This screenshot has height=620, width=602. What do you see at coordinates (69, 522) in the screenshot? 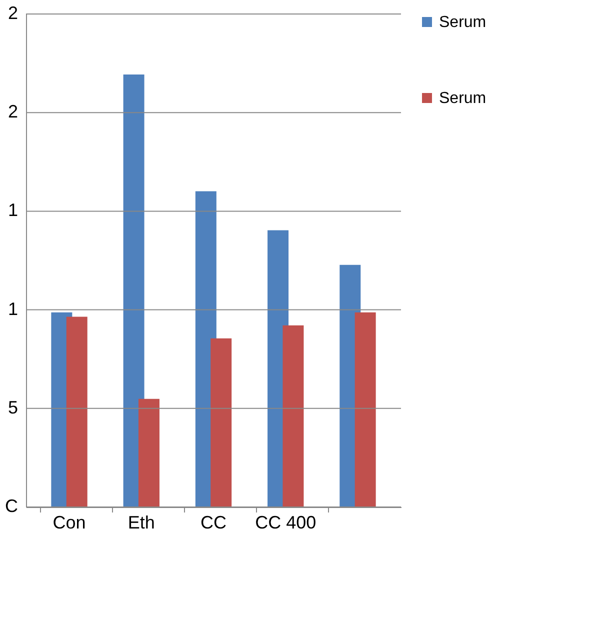
I see `x-tick-label: Con` at bounding box center [69, 522].